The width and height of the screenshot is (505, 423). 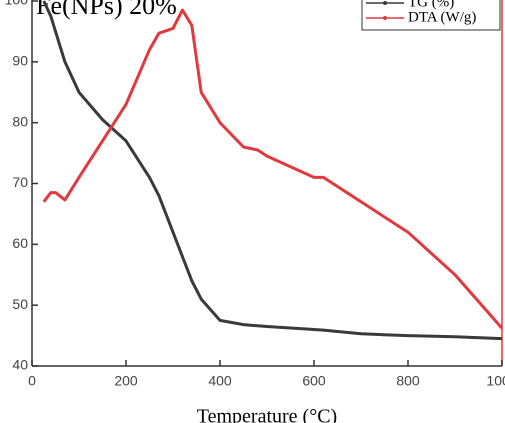 What do you see at coordinates (126, 381) in the screenshot?
I see `x-tick-label: 200` at bounding box center [126, 381].